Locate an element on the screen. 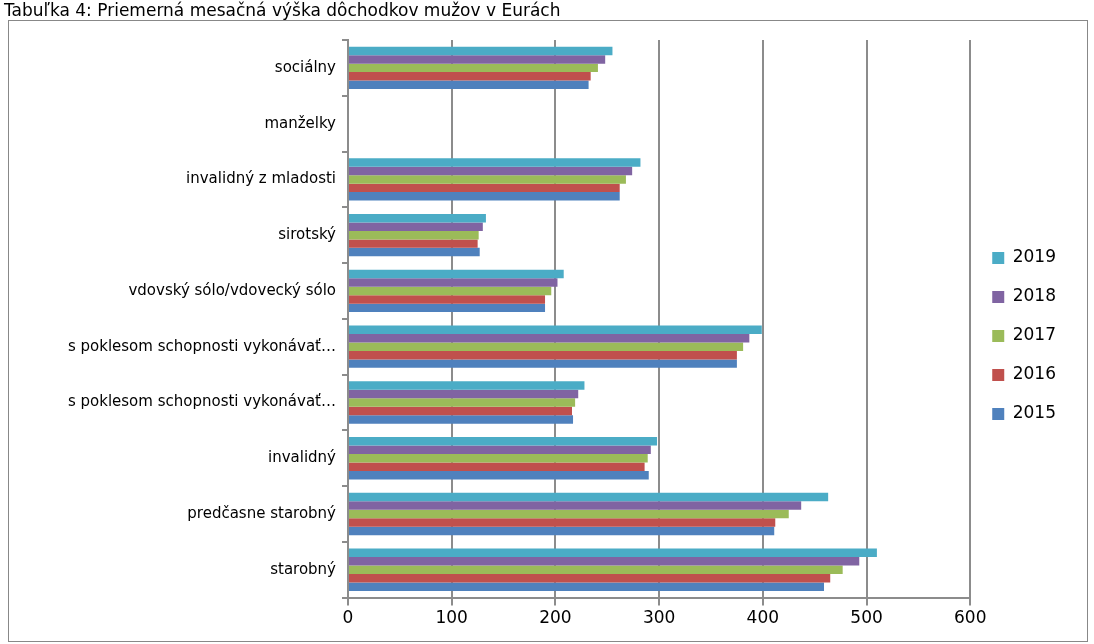  y-tick-label: invalidný z mladosti is located at coordinates (261, 178).